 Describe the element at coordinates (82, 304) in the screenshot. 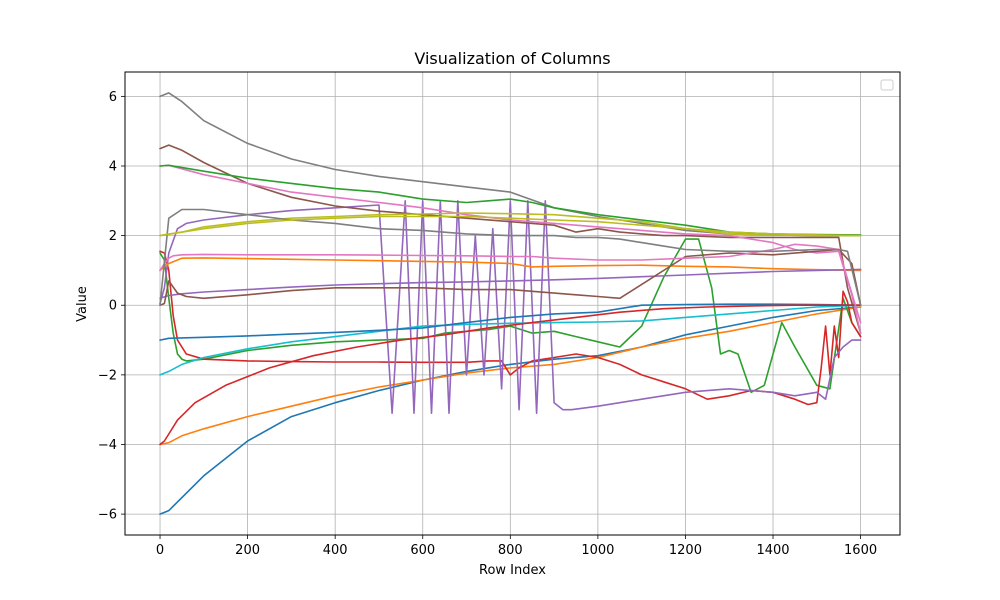

I see `y-axis-label: Value` at that location.